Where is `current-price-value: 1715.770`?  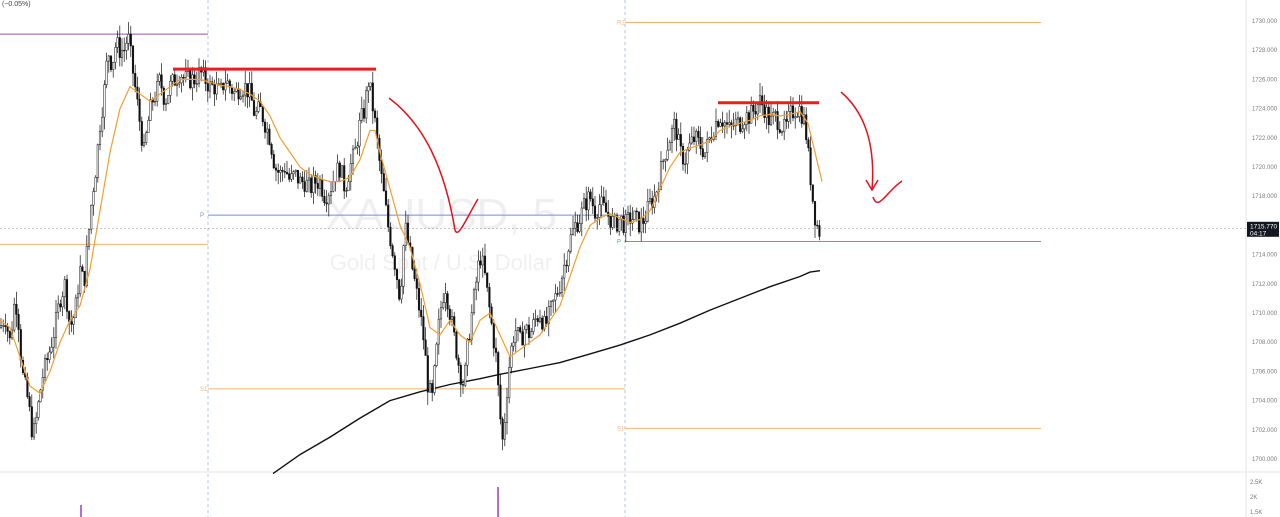
current-price-value: 1715.770 is located at coordinates (1263, 226).